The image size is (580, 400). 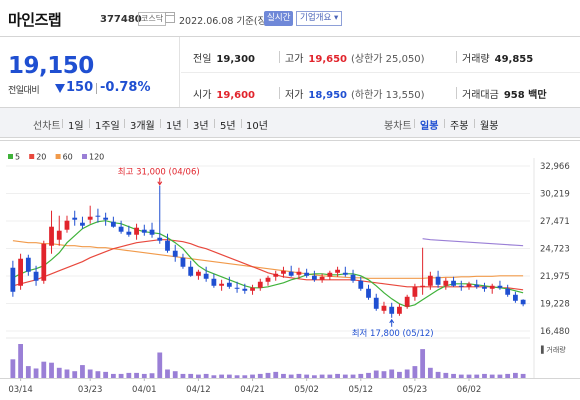 I want to click on line-chart-tab: 선차트, so click(x=47, y=126).